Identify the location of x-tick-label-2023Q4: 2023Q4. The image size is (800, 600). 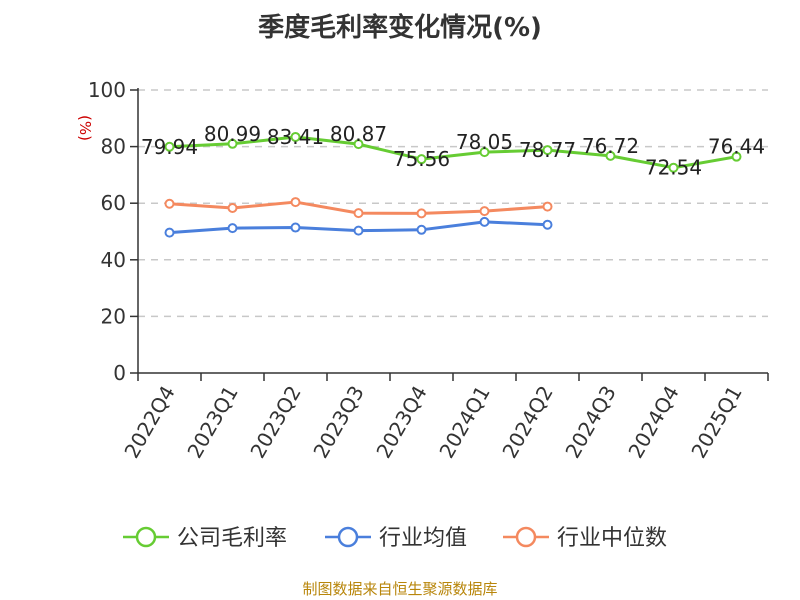
(401, 422).